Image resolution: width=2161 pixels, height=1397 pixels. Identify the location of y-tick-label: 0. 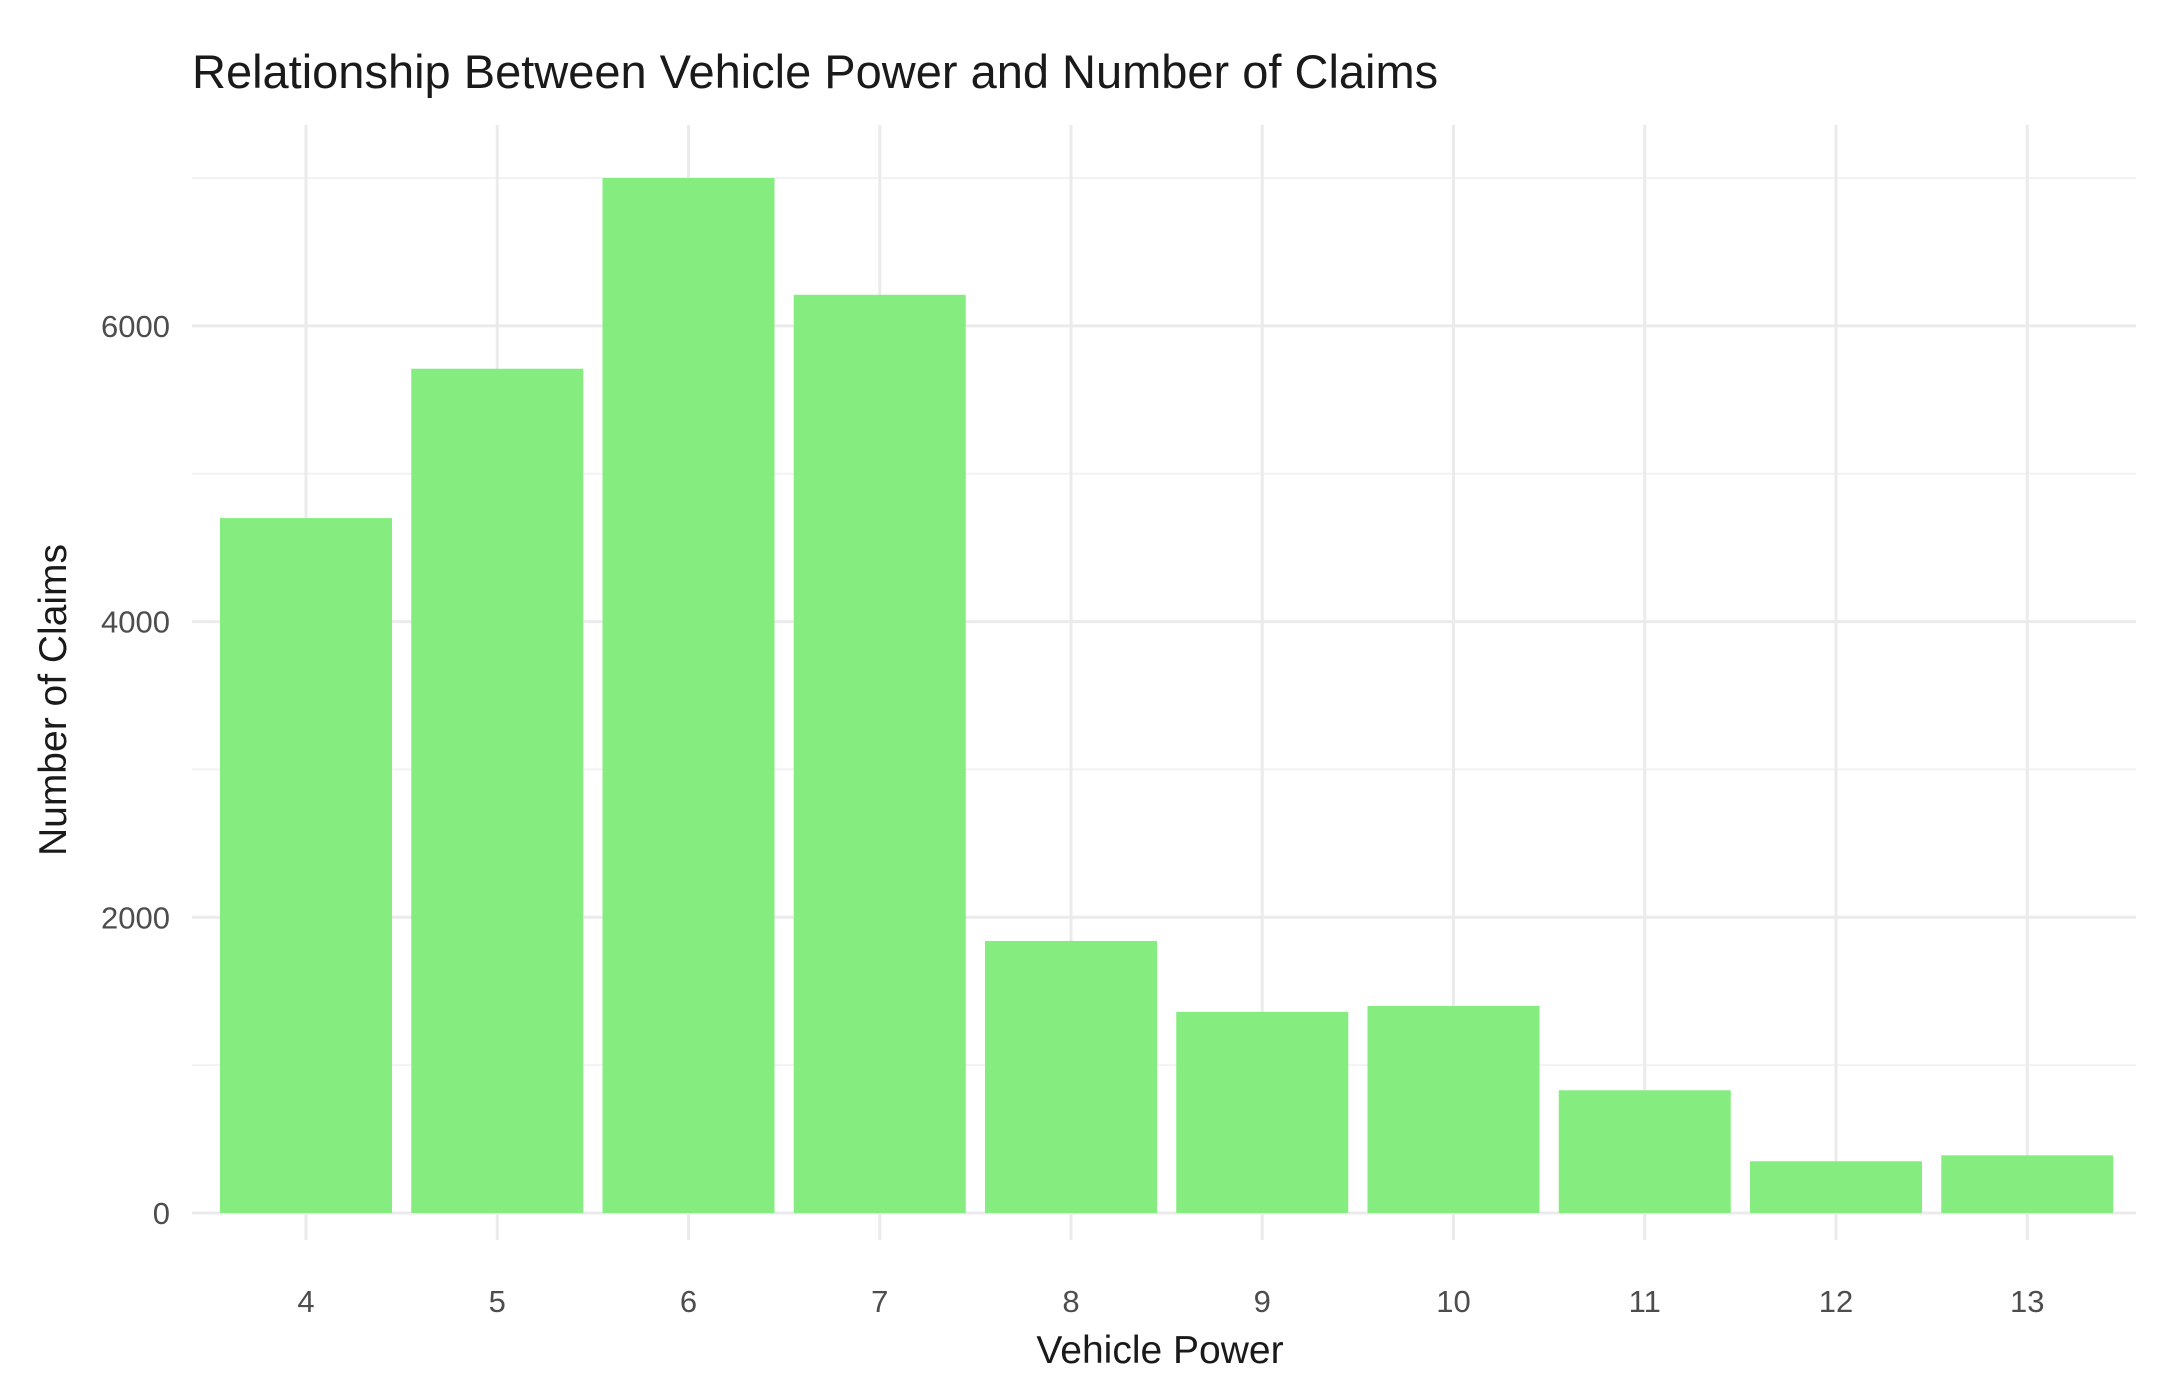
(161, 1213).